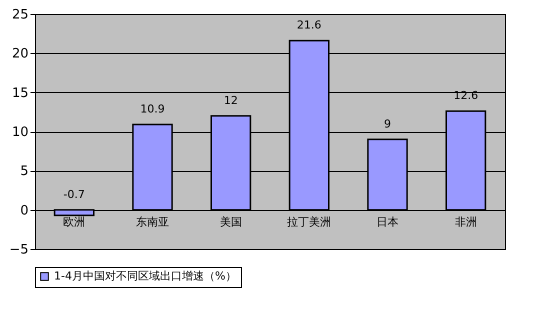 This screenshot has width=543, height=323. What do you see at coordinates (20, 132) in the screenshot?
I see `y-tick-label: 10` at bounding box center [20, 132].